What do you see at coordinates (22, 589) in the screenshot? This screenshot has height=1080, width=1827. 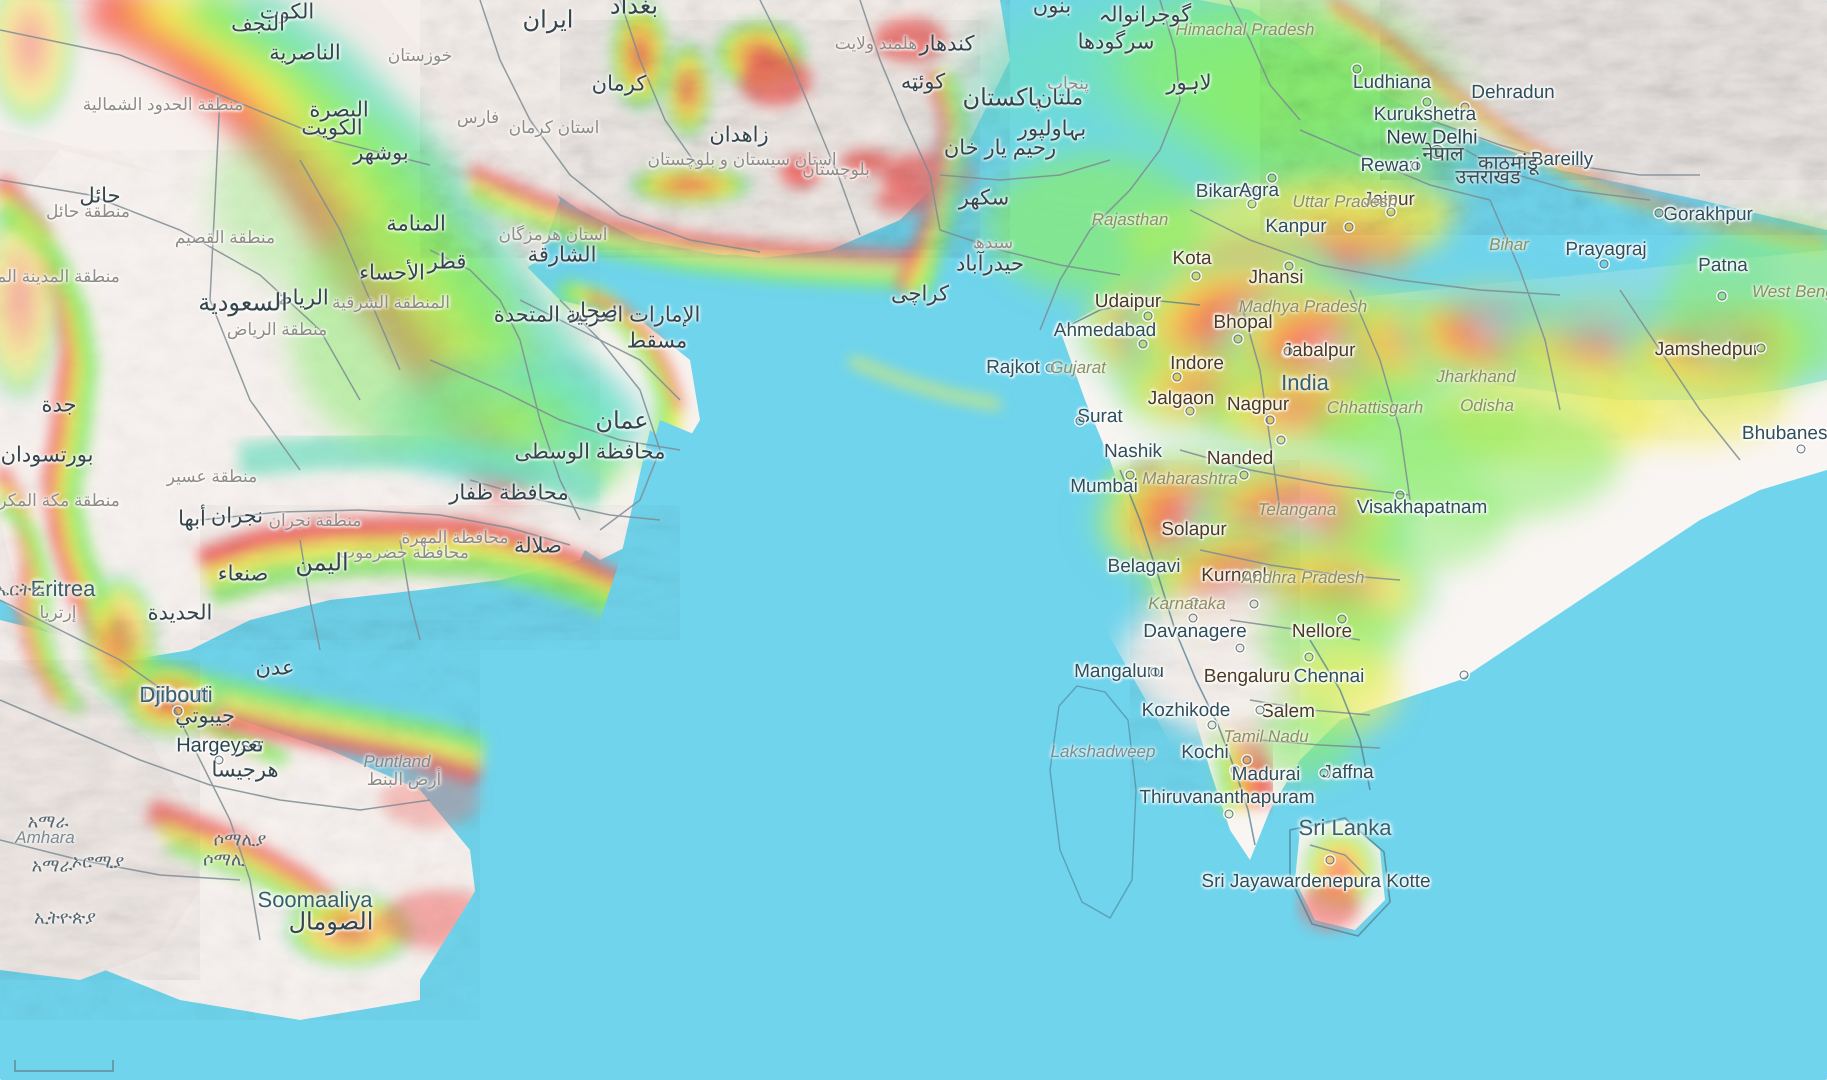 I see `ethiopic-label-0: ኤርትራ` at bounding box center [22, 589].